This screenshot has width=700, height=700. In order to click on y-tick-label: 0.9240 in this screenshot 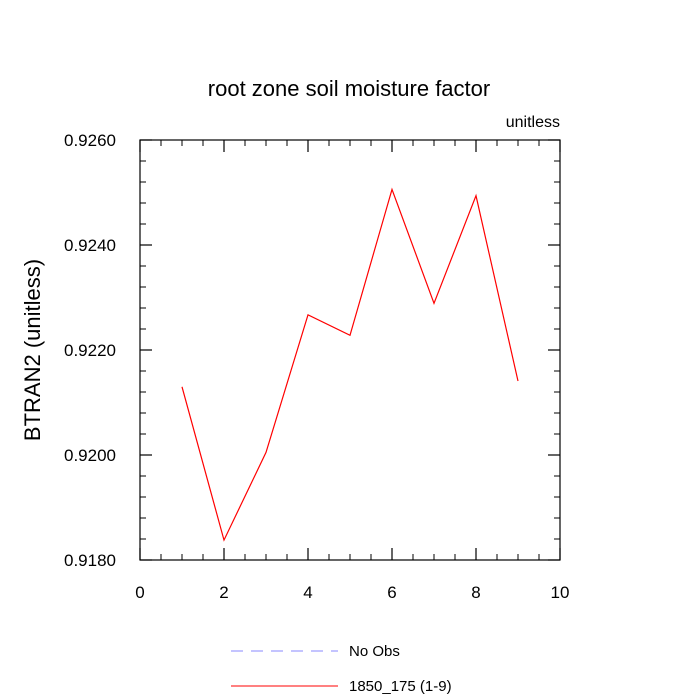, I will do `click(90, 245)`.